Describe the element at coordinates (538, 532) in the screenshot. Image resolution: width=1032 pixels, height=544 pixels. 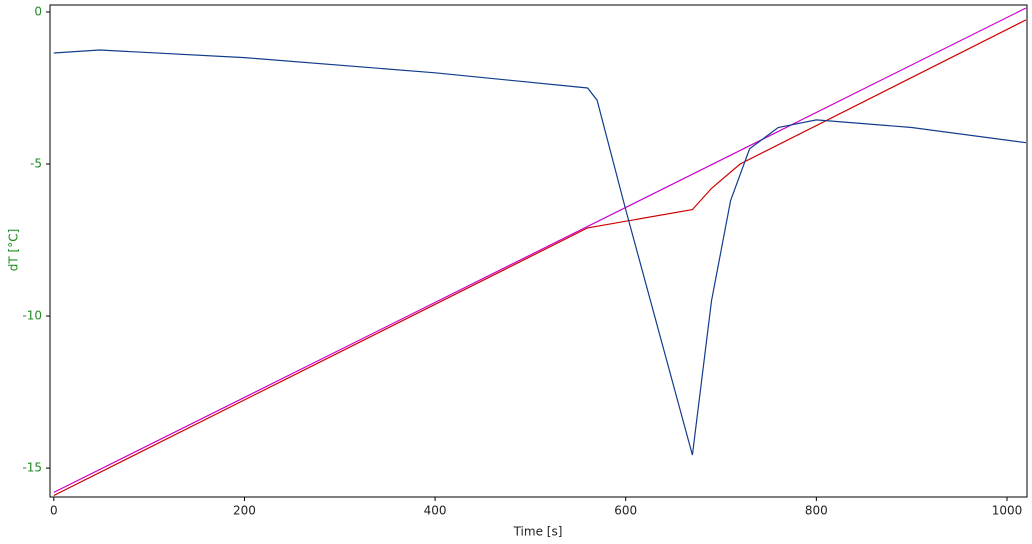
I see `x-axis-label: Time [s]` at that location.